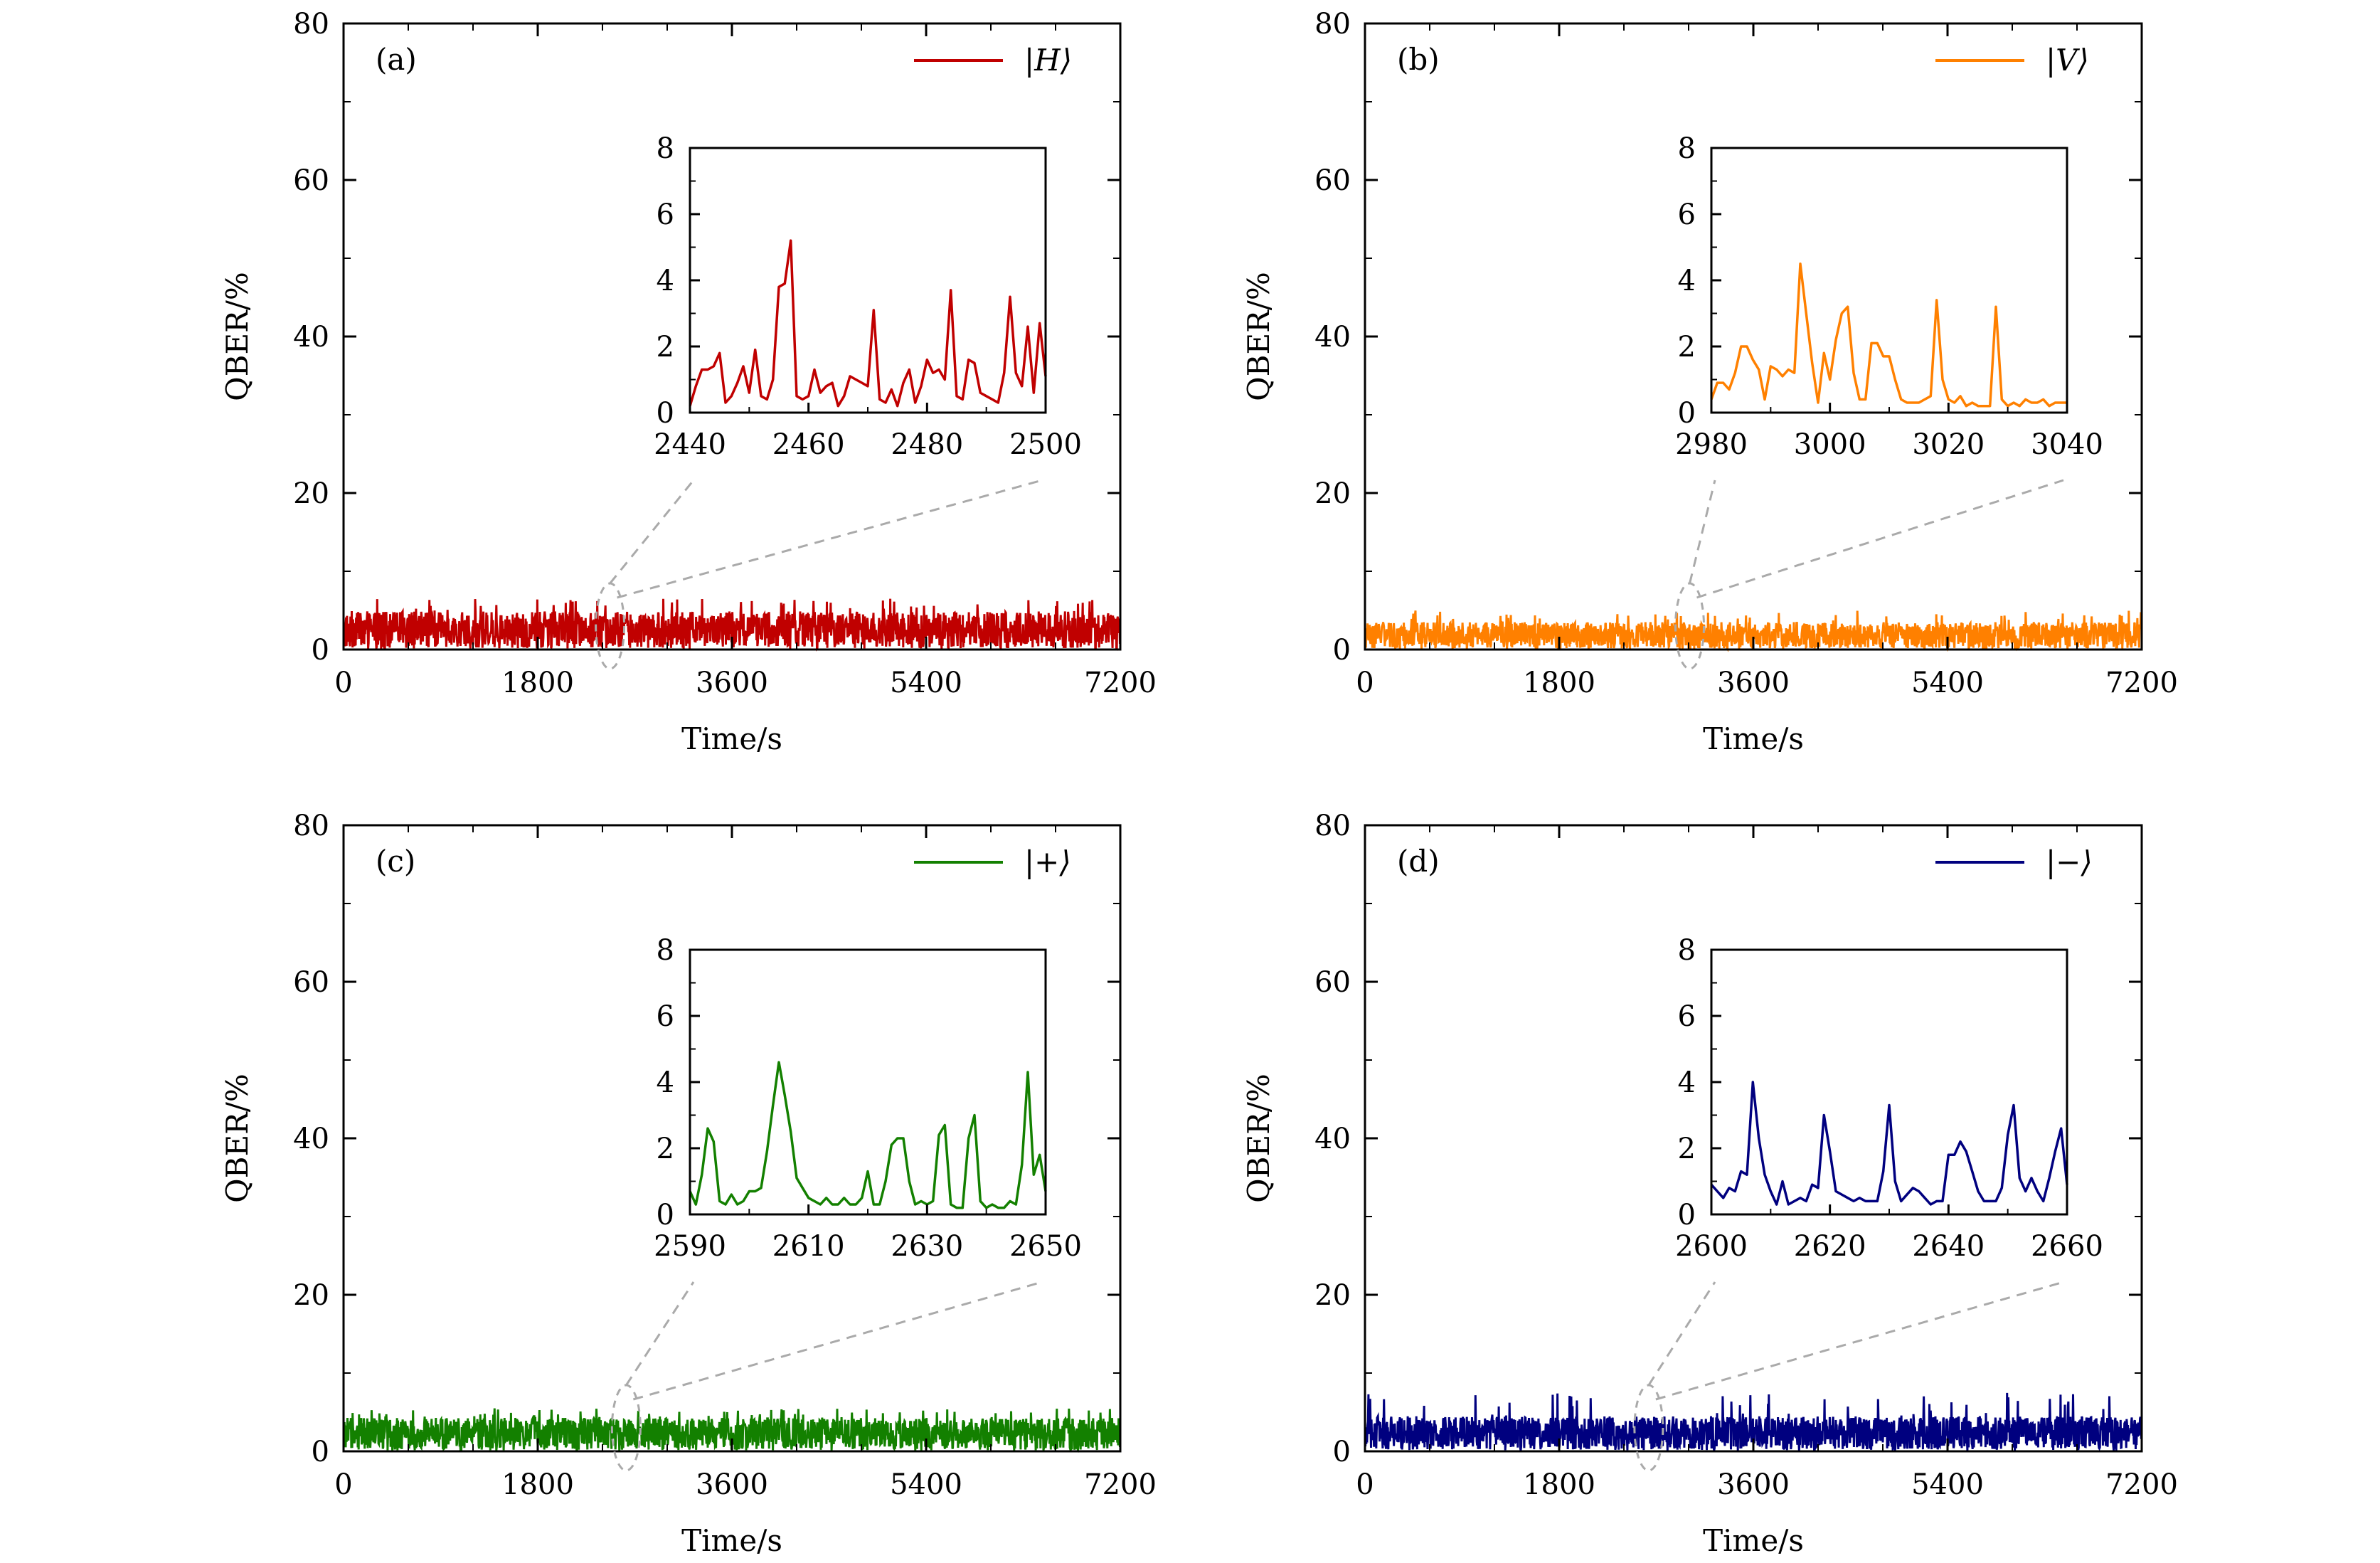  Describe the element at coordinates (1418, 59) in the screenshot. I see `panel-label: (b)` at that location.